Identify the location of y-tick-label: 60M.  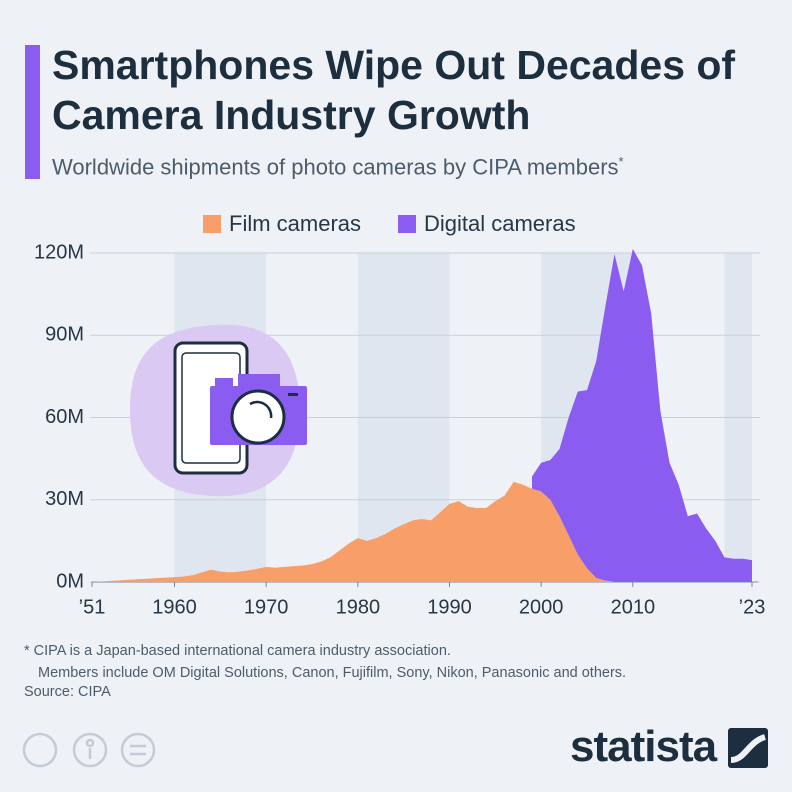
(64, 417).